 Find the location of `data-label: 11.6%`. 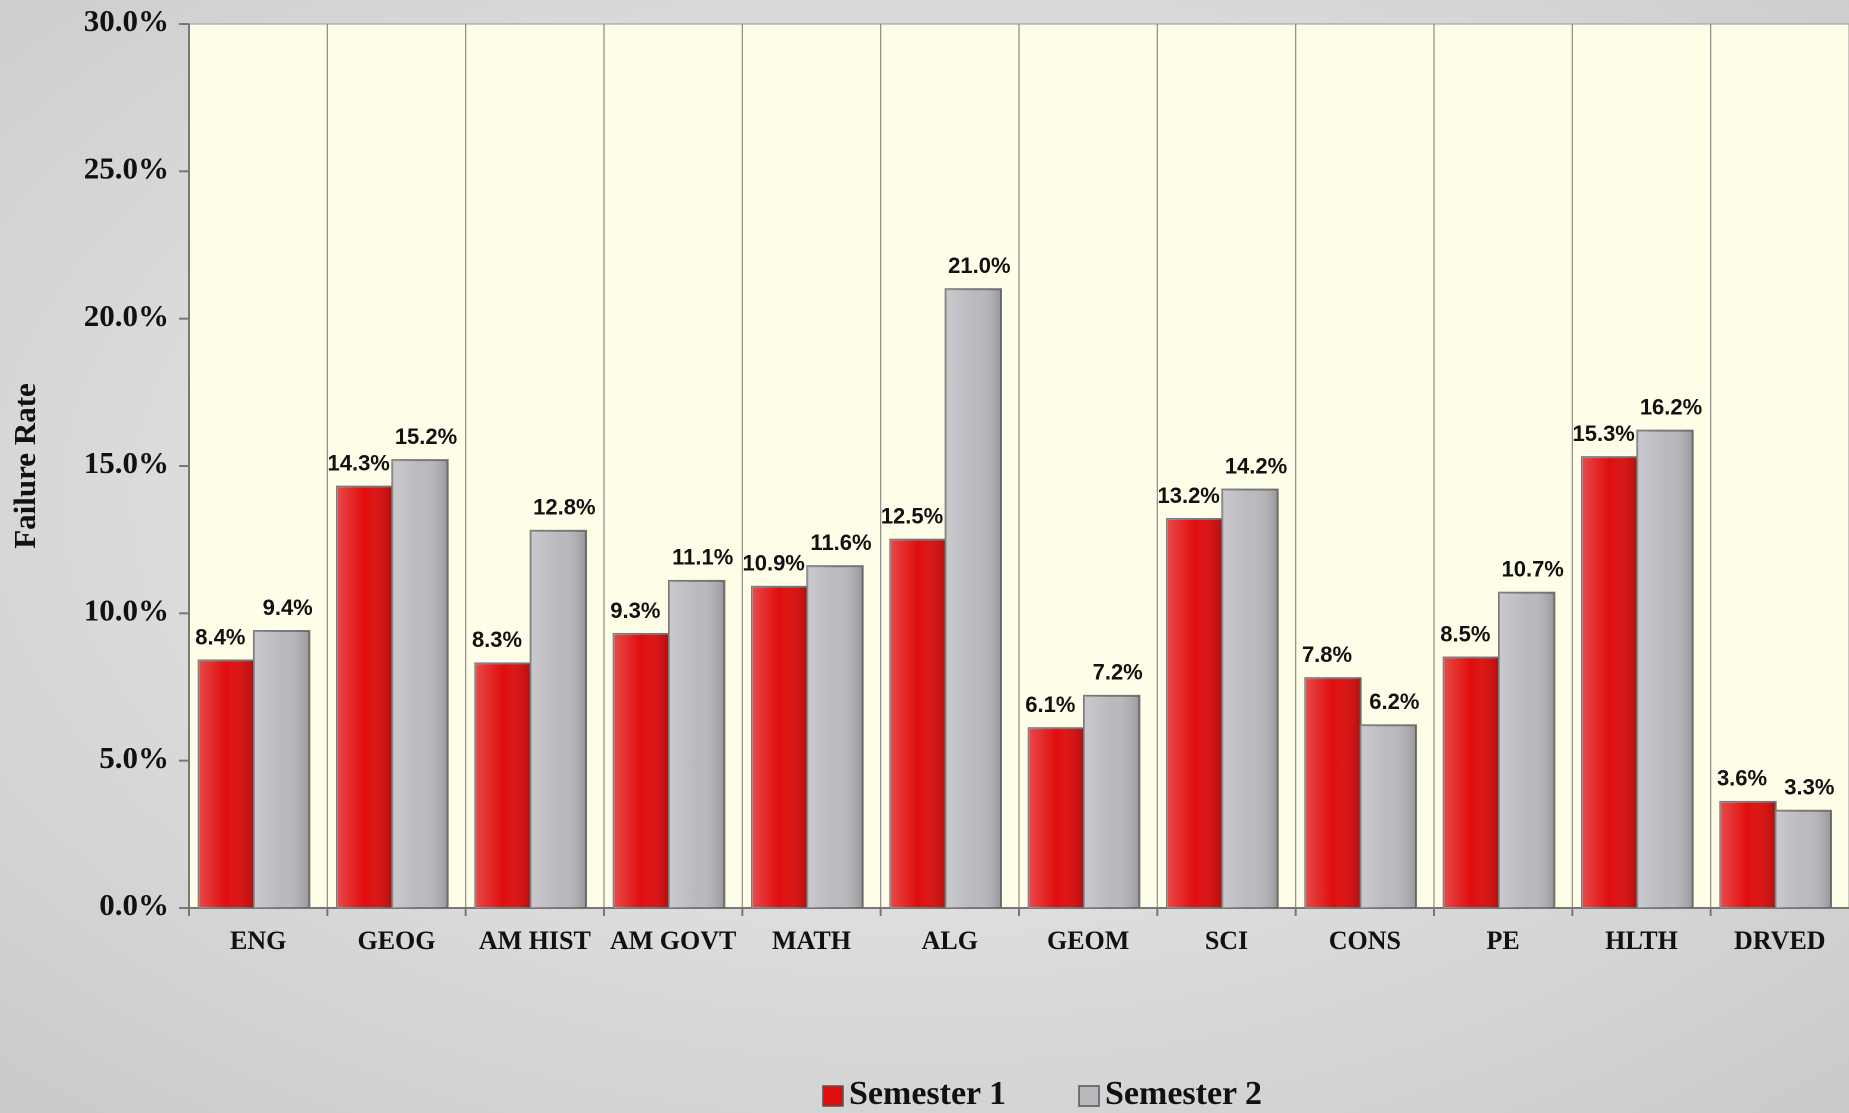

data-label: 11.6% is located at coordinates (840, 542).